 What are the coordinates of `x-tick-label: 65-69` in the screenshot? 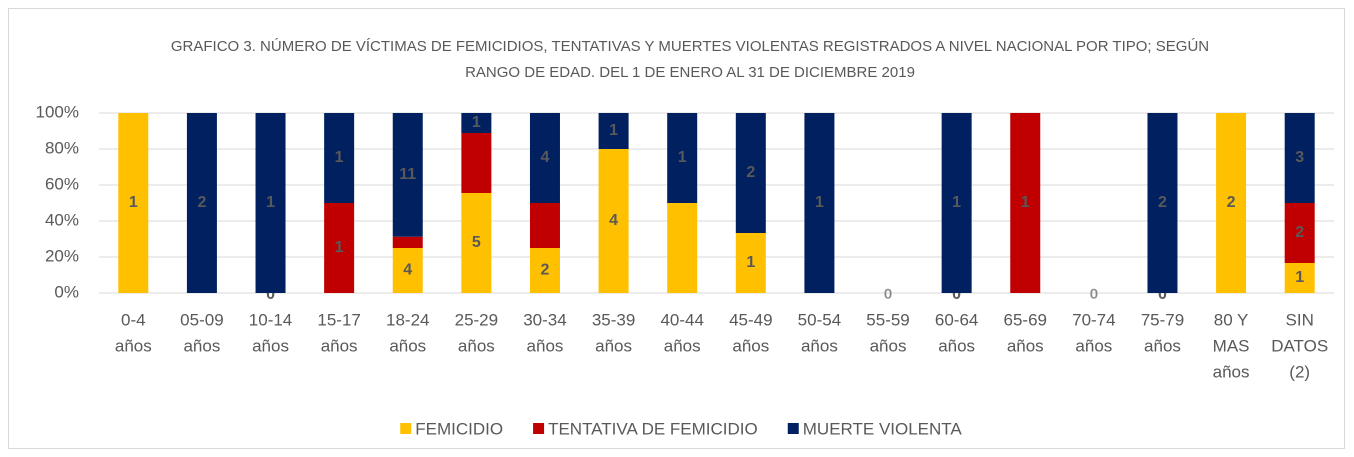 It's located at (1025, 319).